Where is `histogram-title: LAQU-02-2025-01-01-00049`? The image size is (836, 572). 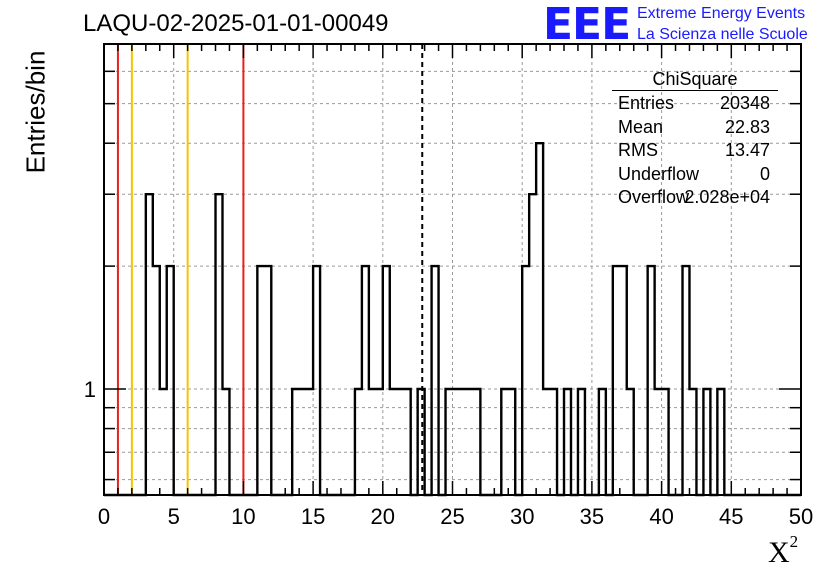
histogram-title: LAQU-02-2025-01-01-00049 is located at coordinates (236, 23).